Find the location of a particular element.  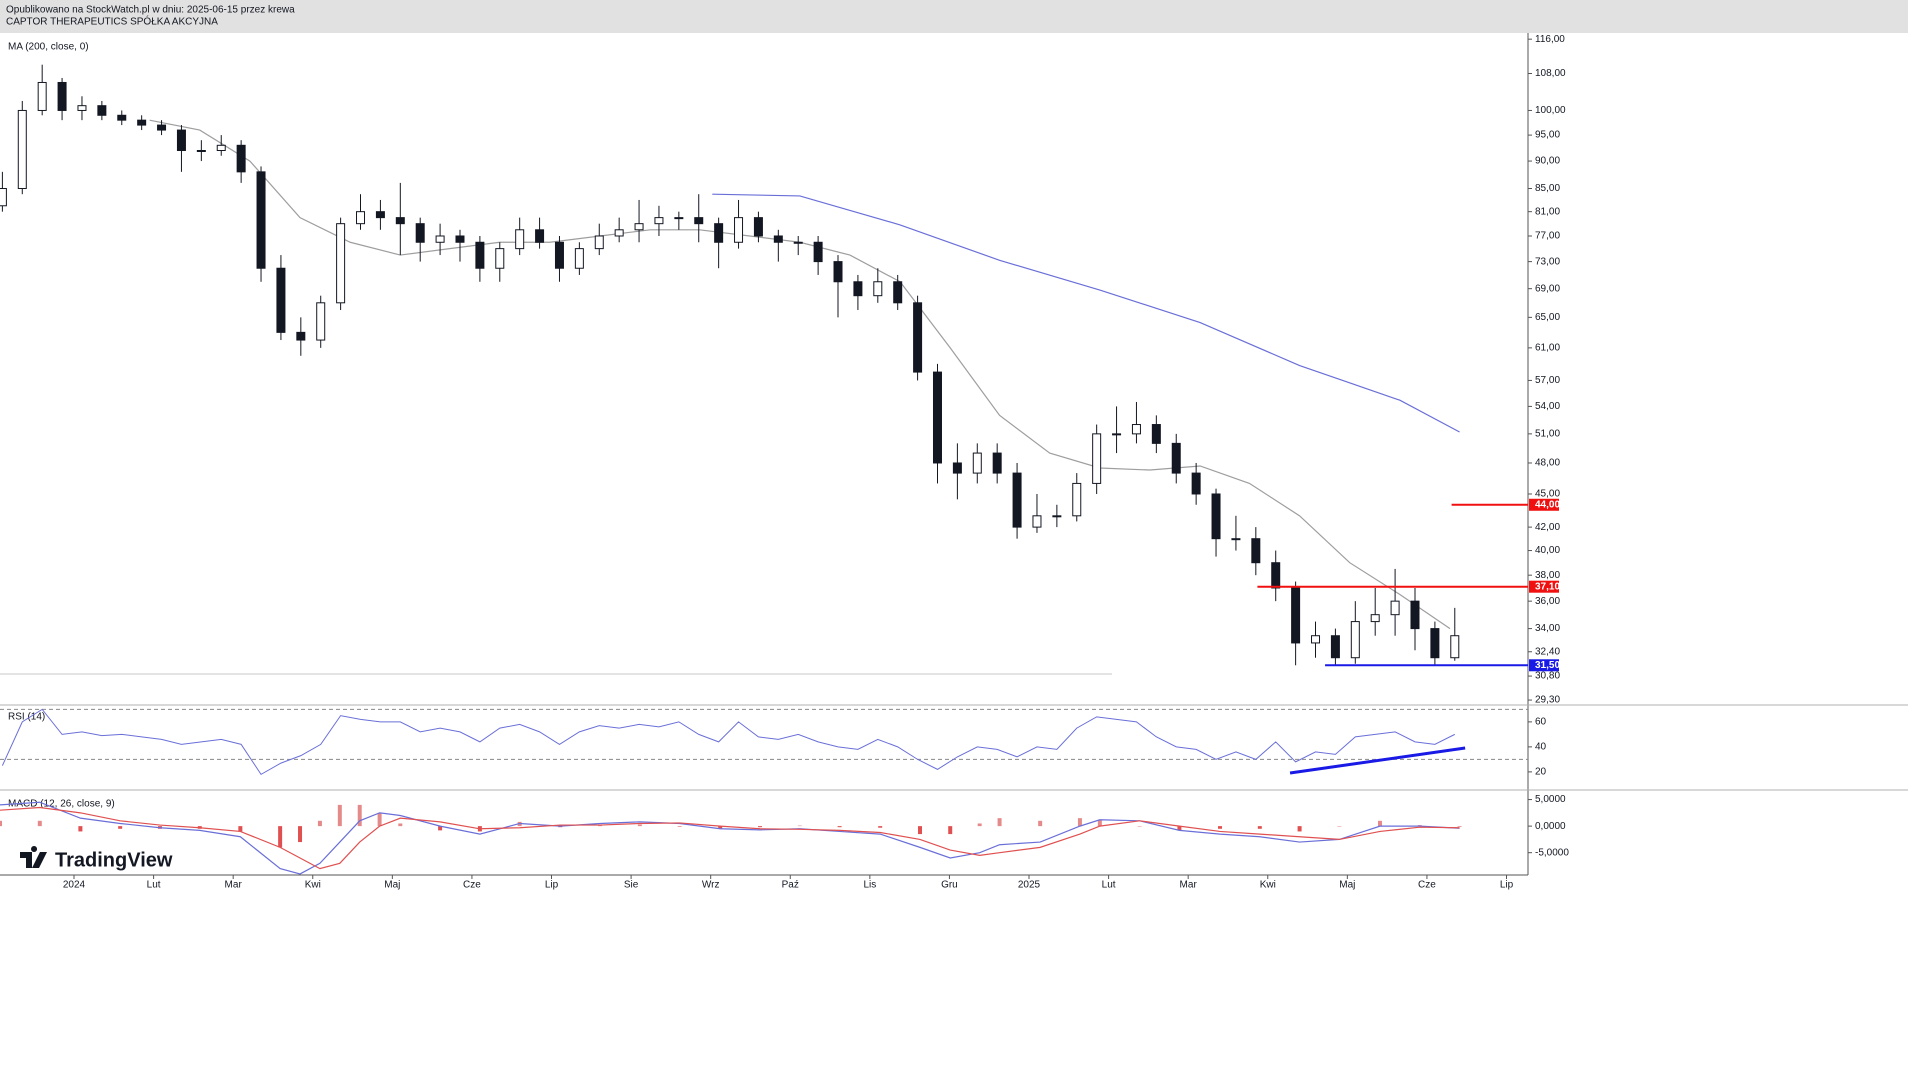

trendline is located at coordinates (1377, 760).